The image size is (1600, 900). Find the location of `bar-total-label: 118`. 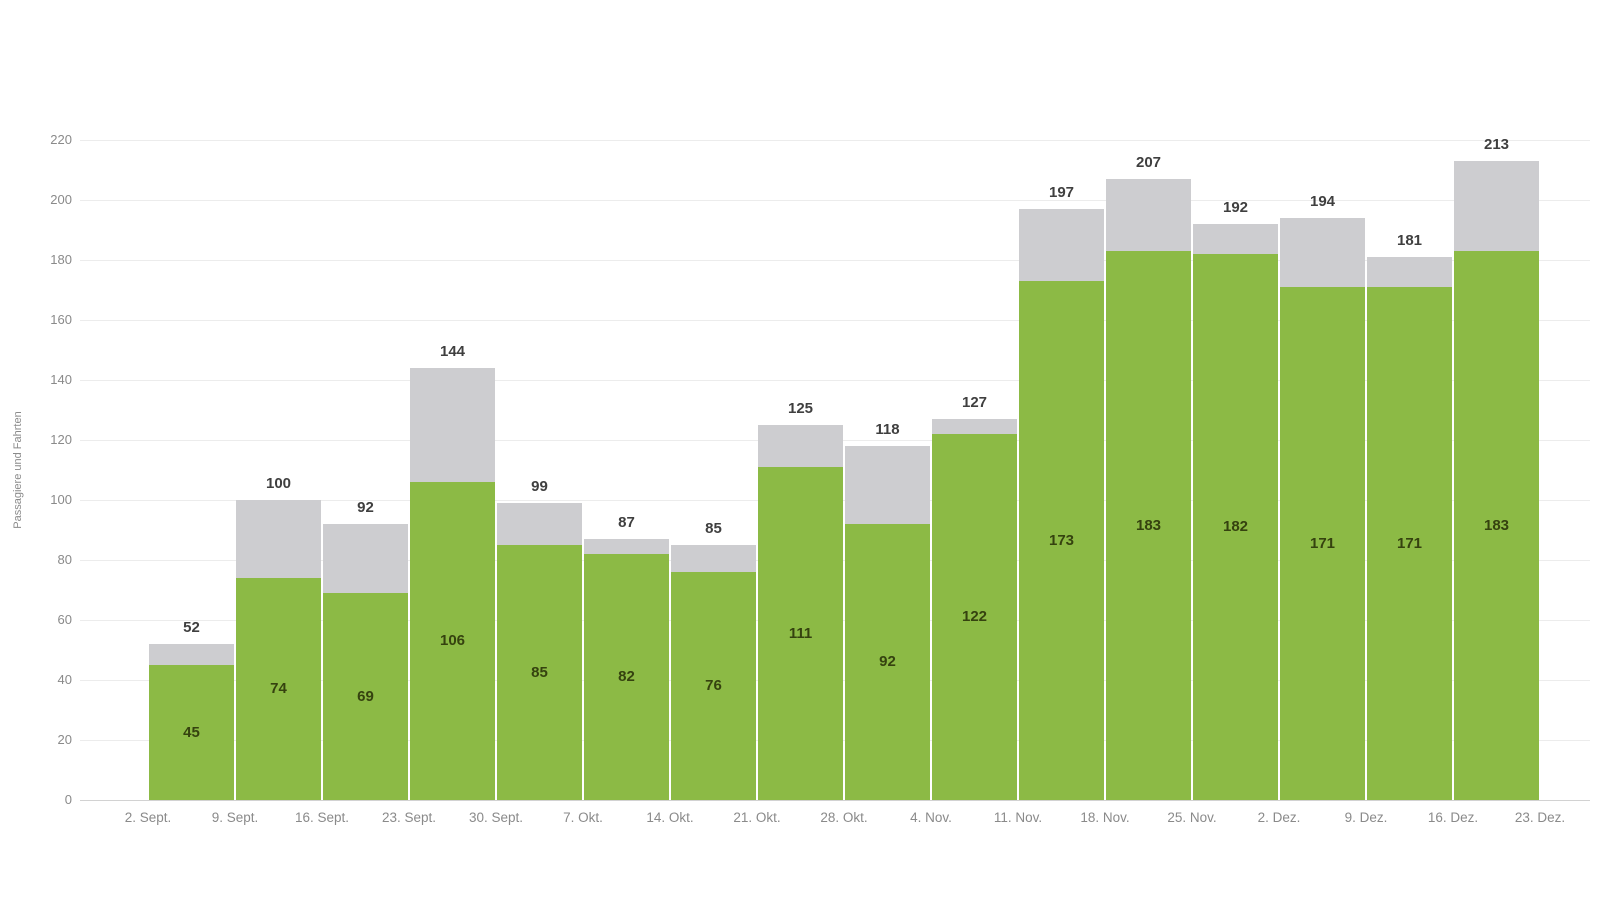

bar-total-label: 118 is located at coordinates (887, 429).